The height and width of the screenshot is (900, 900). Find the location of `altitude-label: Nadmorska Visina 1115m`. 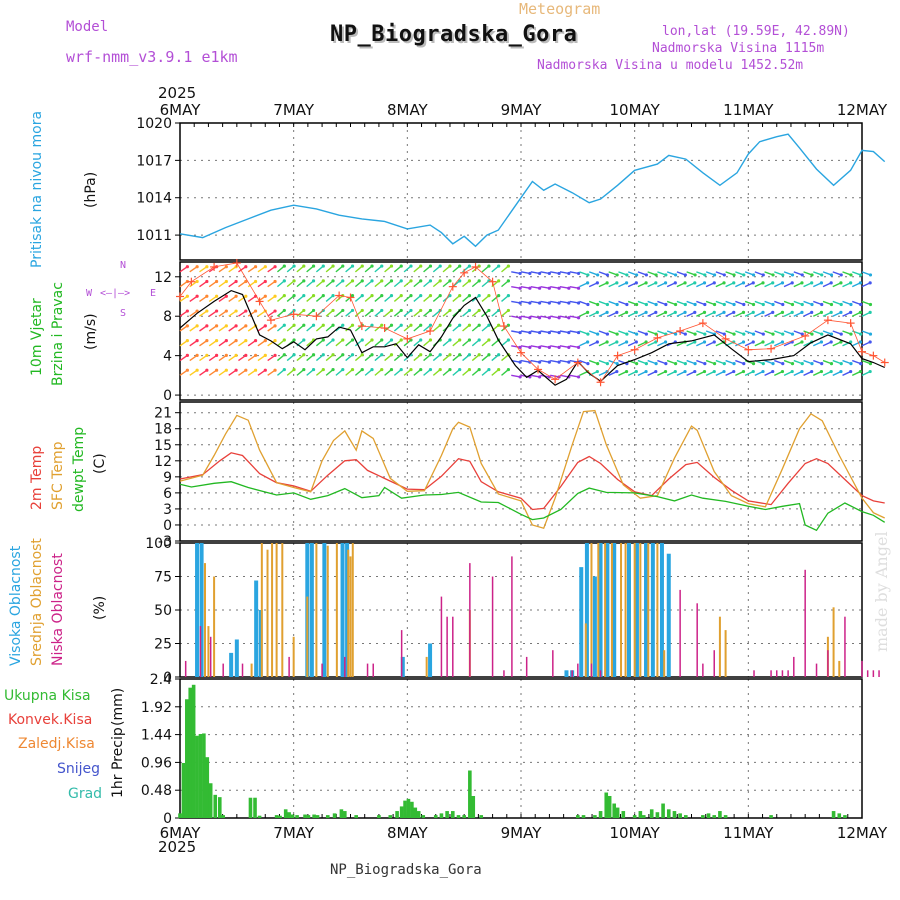

altitude-label: Nadmorska Visina 1115m is located at coordinates (738, 48).